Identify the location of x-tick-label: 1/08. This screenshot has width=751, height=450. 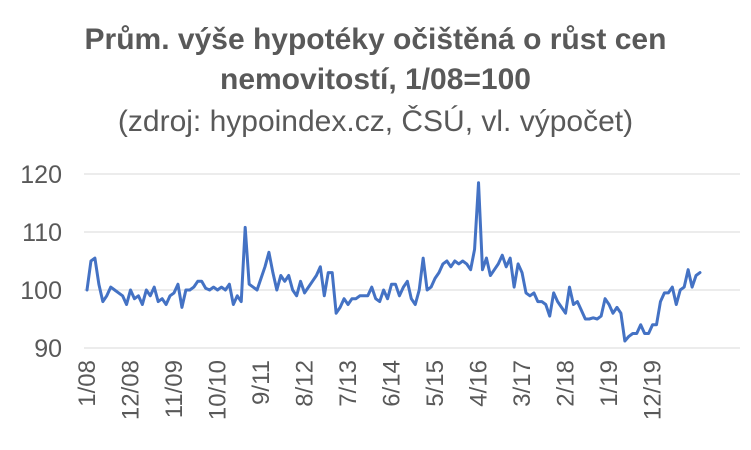
(87, 383).